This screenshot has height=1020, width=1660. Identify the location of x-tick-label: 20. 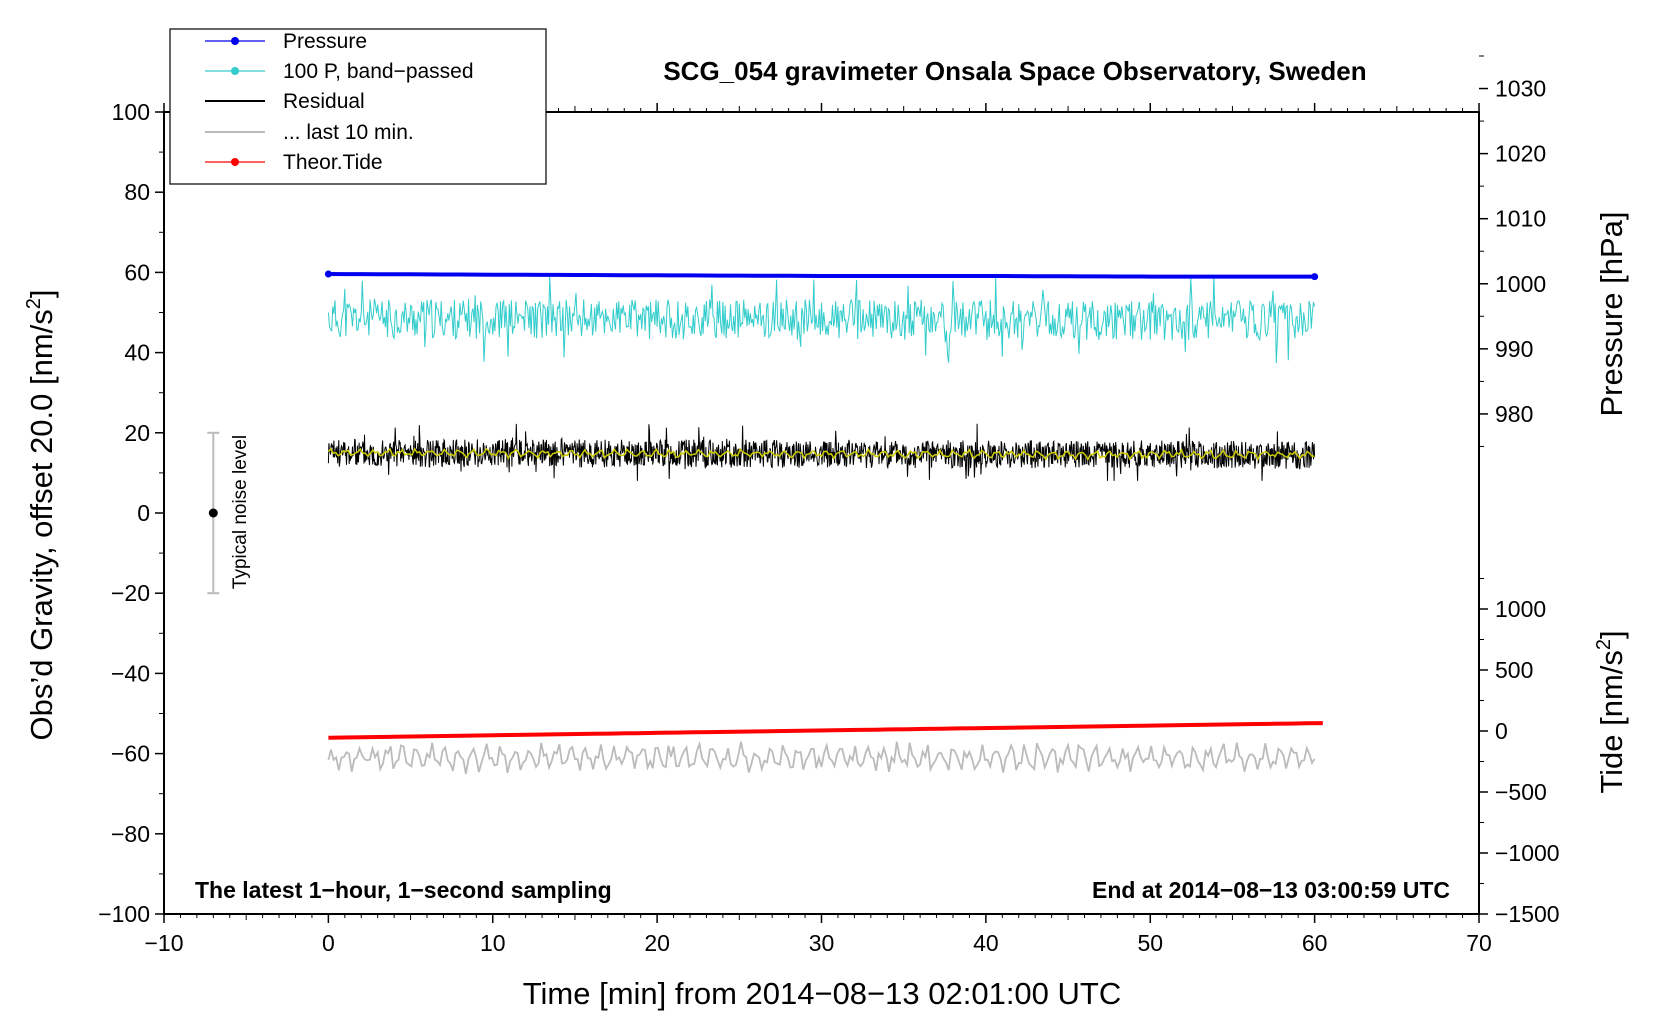
(657, 943).